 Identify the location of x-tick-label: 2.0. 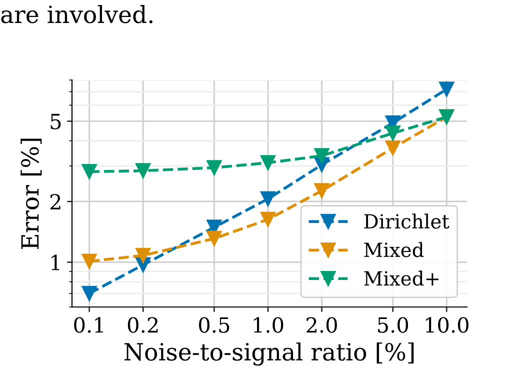
(321, 325).